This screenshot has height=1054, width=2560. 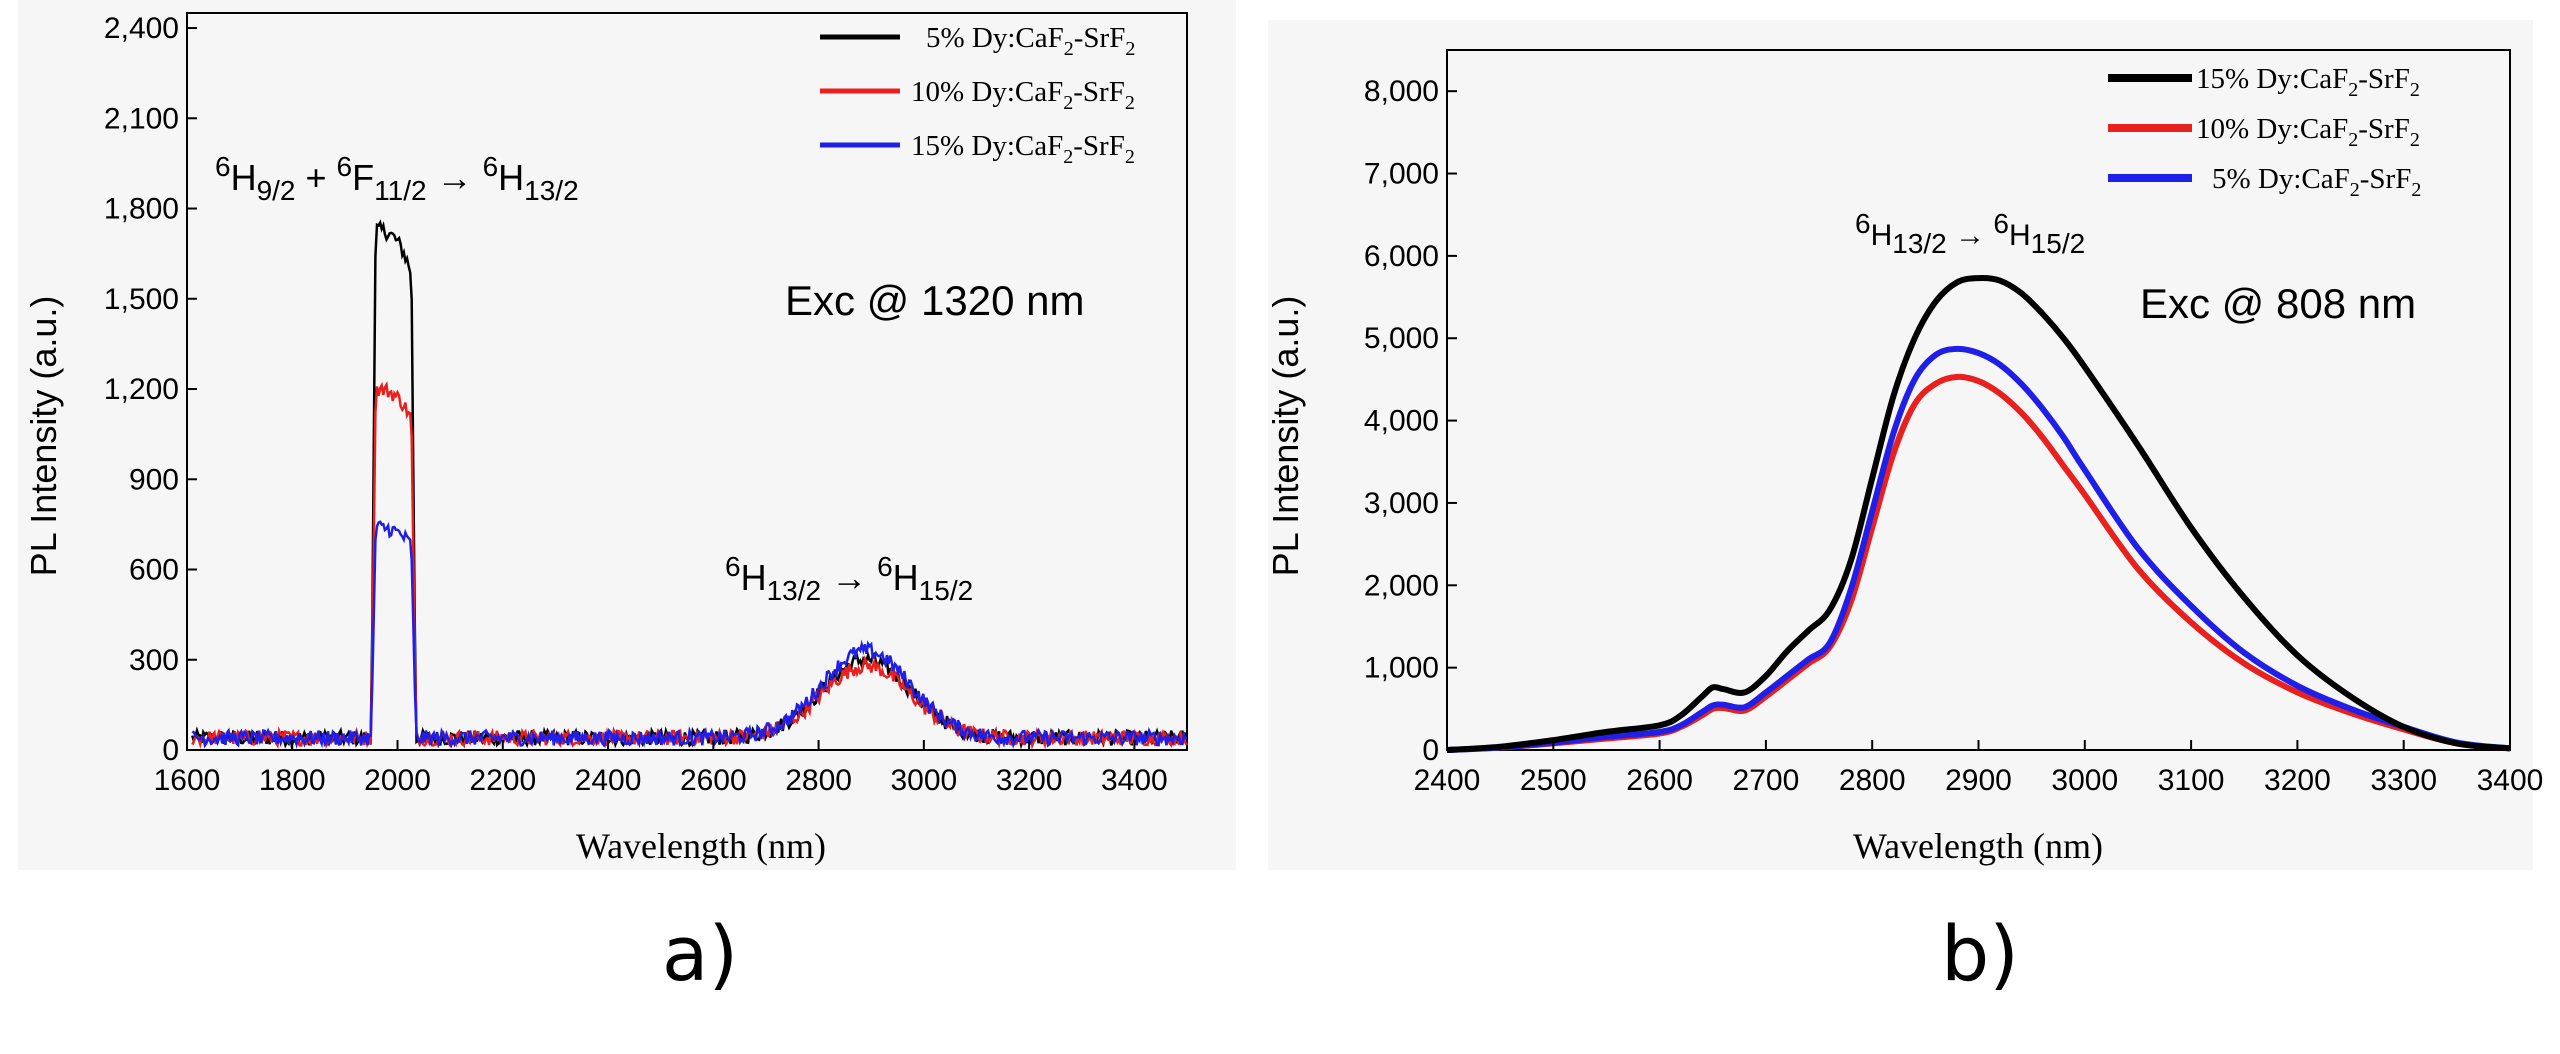 What do you see at coordinates (1430, 750) in the screenshot?
I see `chart-b-y-tick-label-0: 0` at bounding box center [1430, 750].